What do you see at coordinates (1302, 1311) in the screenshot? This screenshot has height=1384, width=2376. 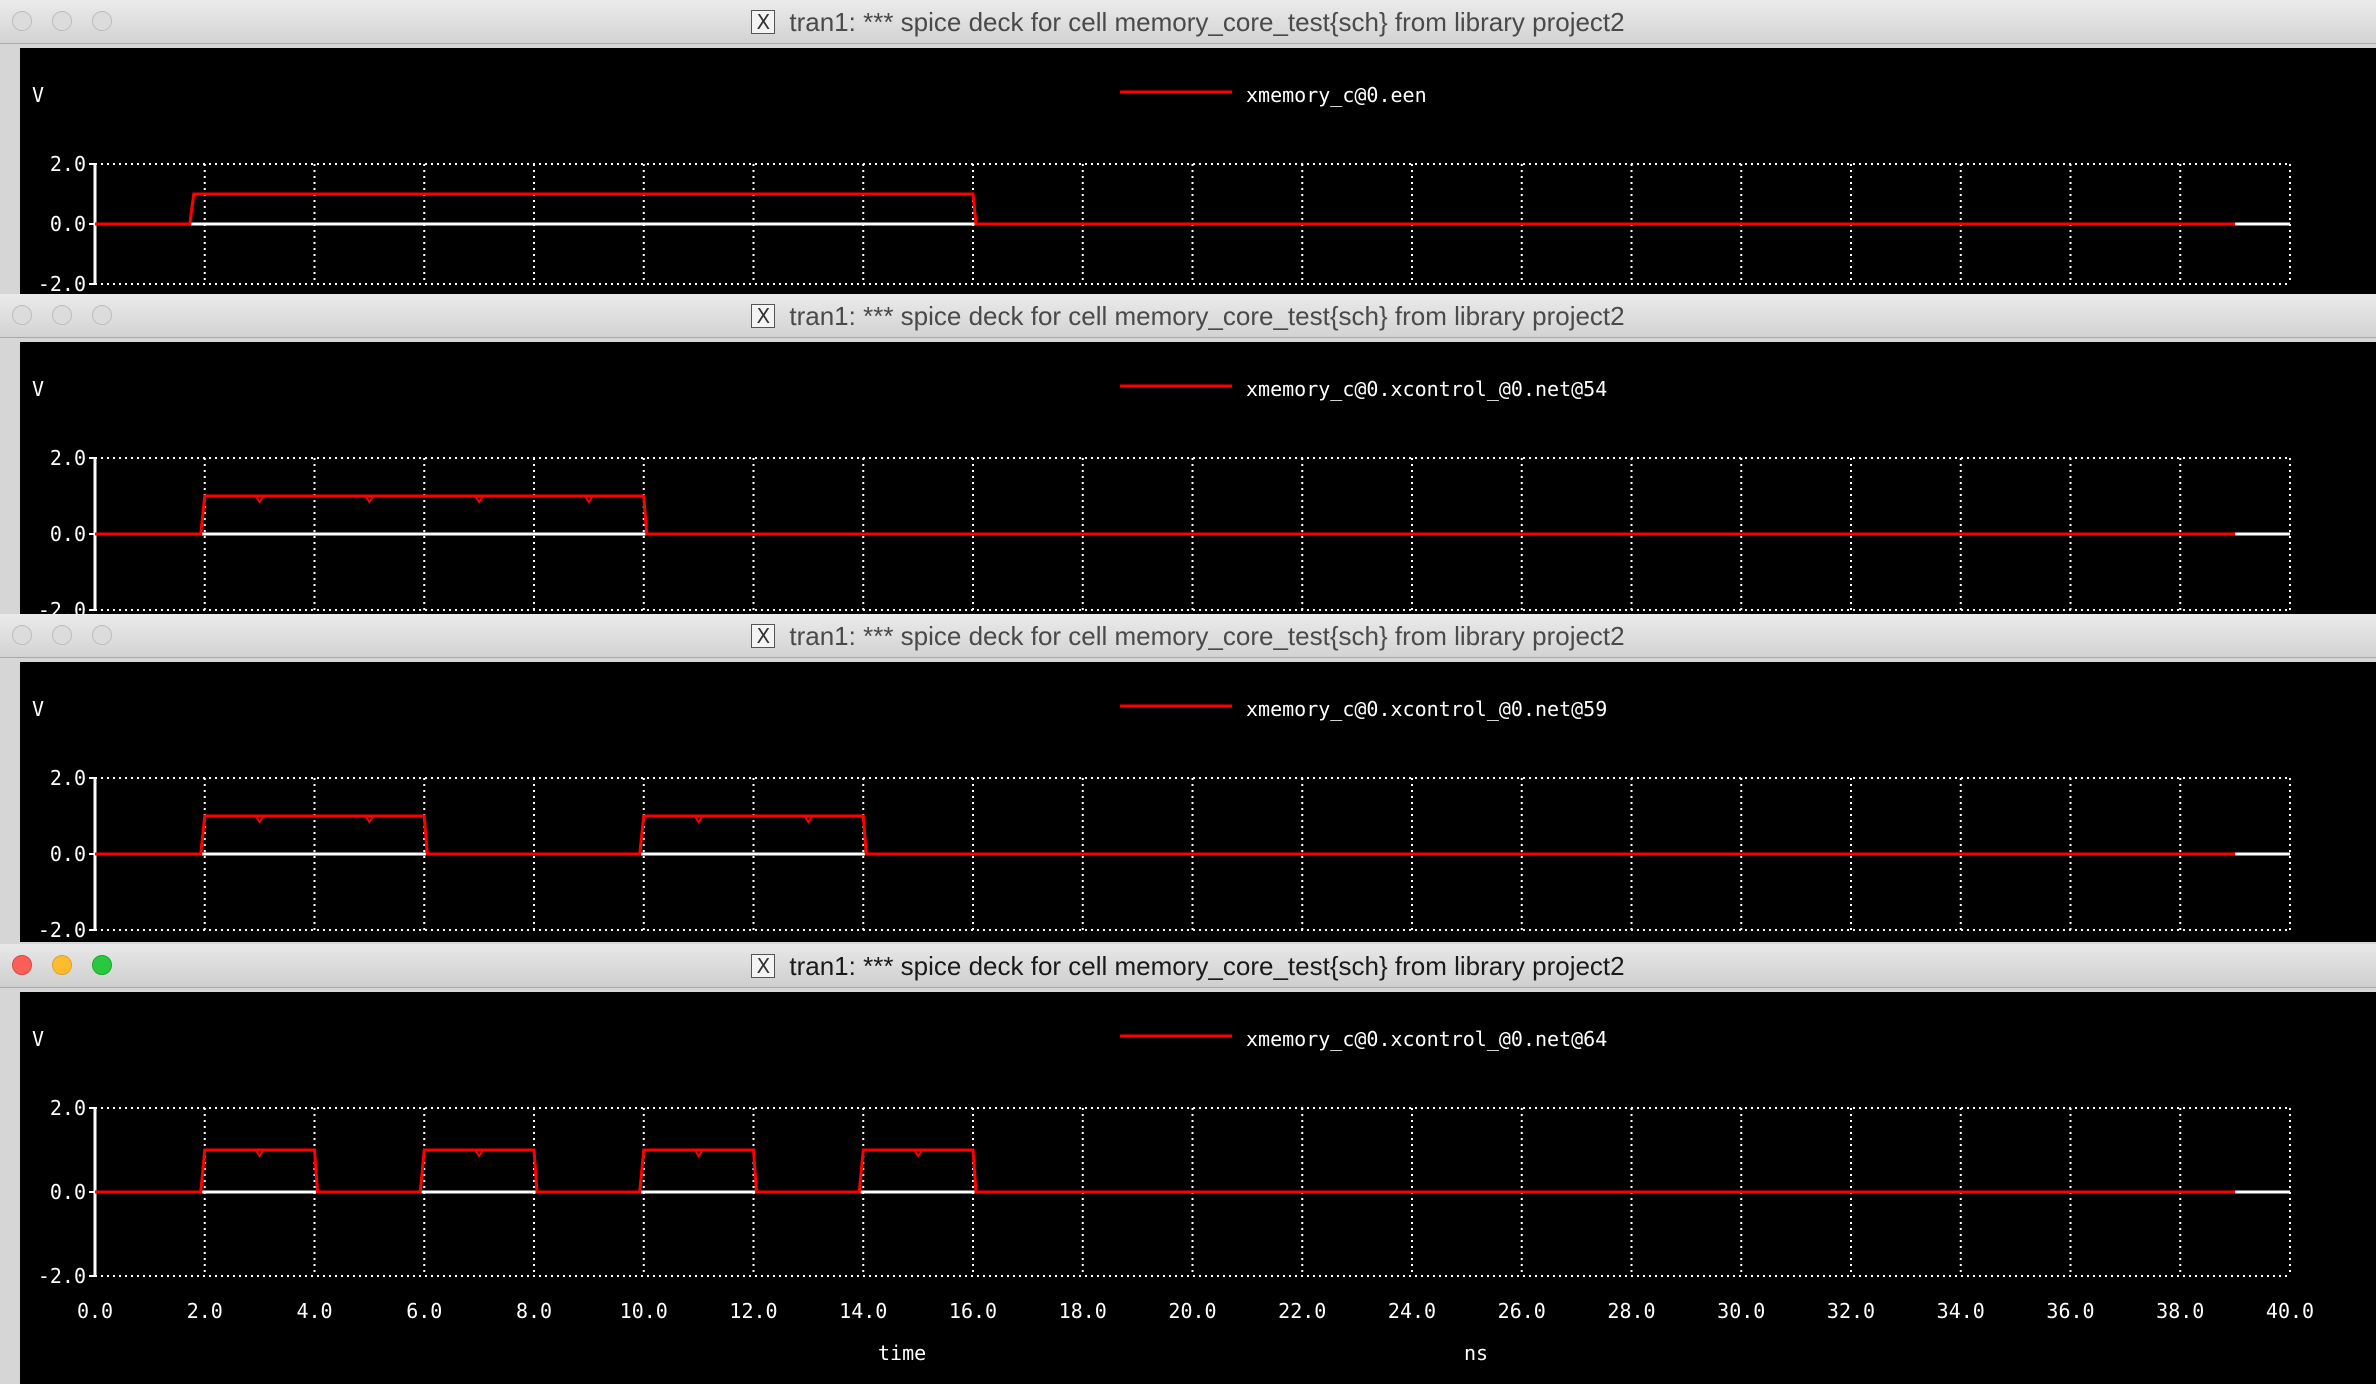 I see `x-tick-label: 22.0` at bounding box center [1302, 1311].